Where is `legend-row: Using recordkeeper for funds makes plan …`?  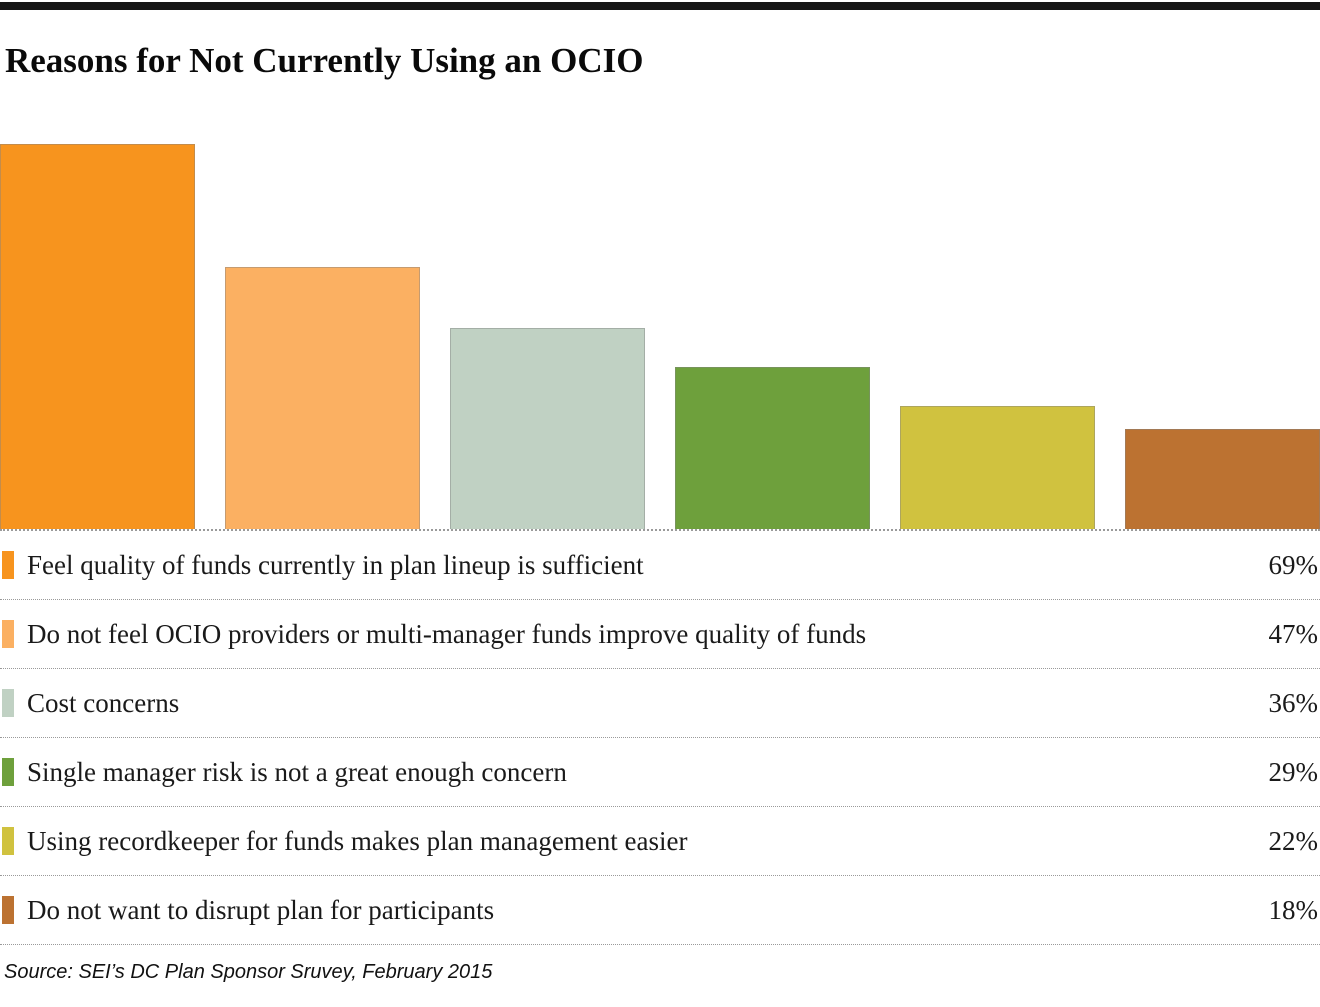
legend-row: Using recordkeeper for funds makes plan … is located at coordinates (660, 841).